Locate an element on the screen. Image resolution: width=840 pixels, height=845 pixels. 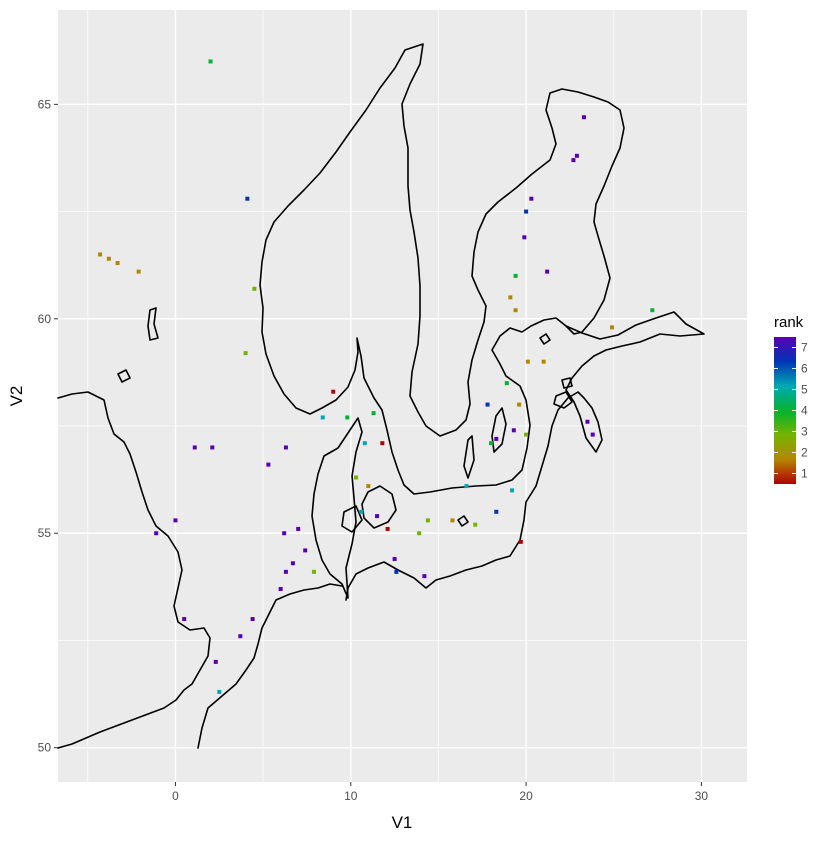
legend: rank 7 6 5 4 3 2 1 is located at coordinates (791, 399).